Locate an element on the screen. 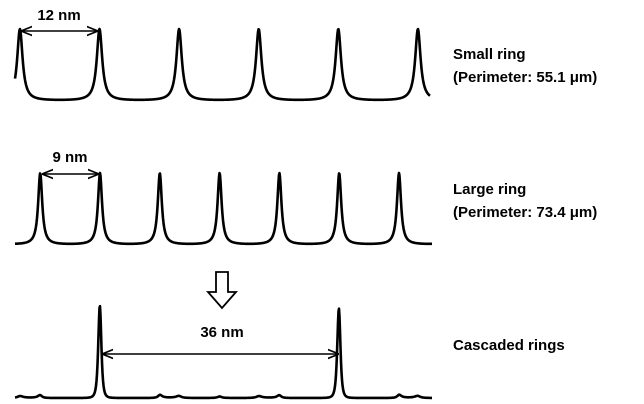 The image size is (644, 404). down-arrow is located at coordinates (222, 290).